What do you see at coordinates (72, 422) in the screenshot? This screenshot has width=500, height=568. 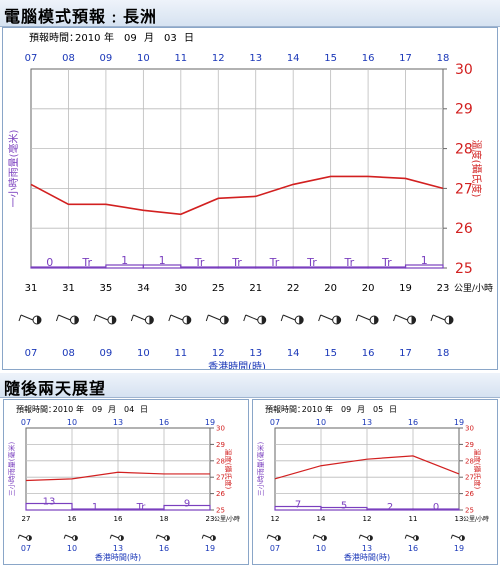 I see `outlook1-xtick-top-label: 10` at bounding box center [72, 422].